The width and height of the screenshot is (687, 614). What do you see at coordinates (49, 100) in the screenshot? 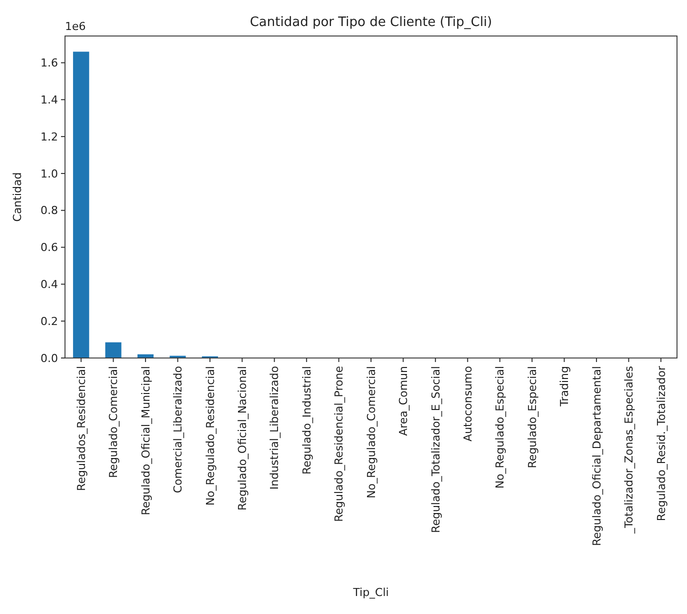
I see `y-tick-label: 1.4` at bounding box center [49, 100].